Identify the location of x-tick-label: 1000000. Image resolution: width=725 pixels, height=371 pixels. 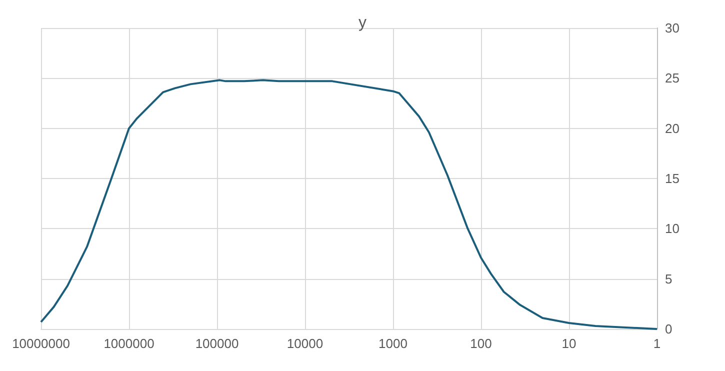
(129, 343).